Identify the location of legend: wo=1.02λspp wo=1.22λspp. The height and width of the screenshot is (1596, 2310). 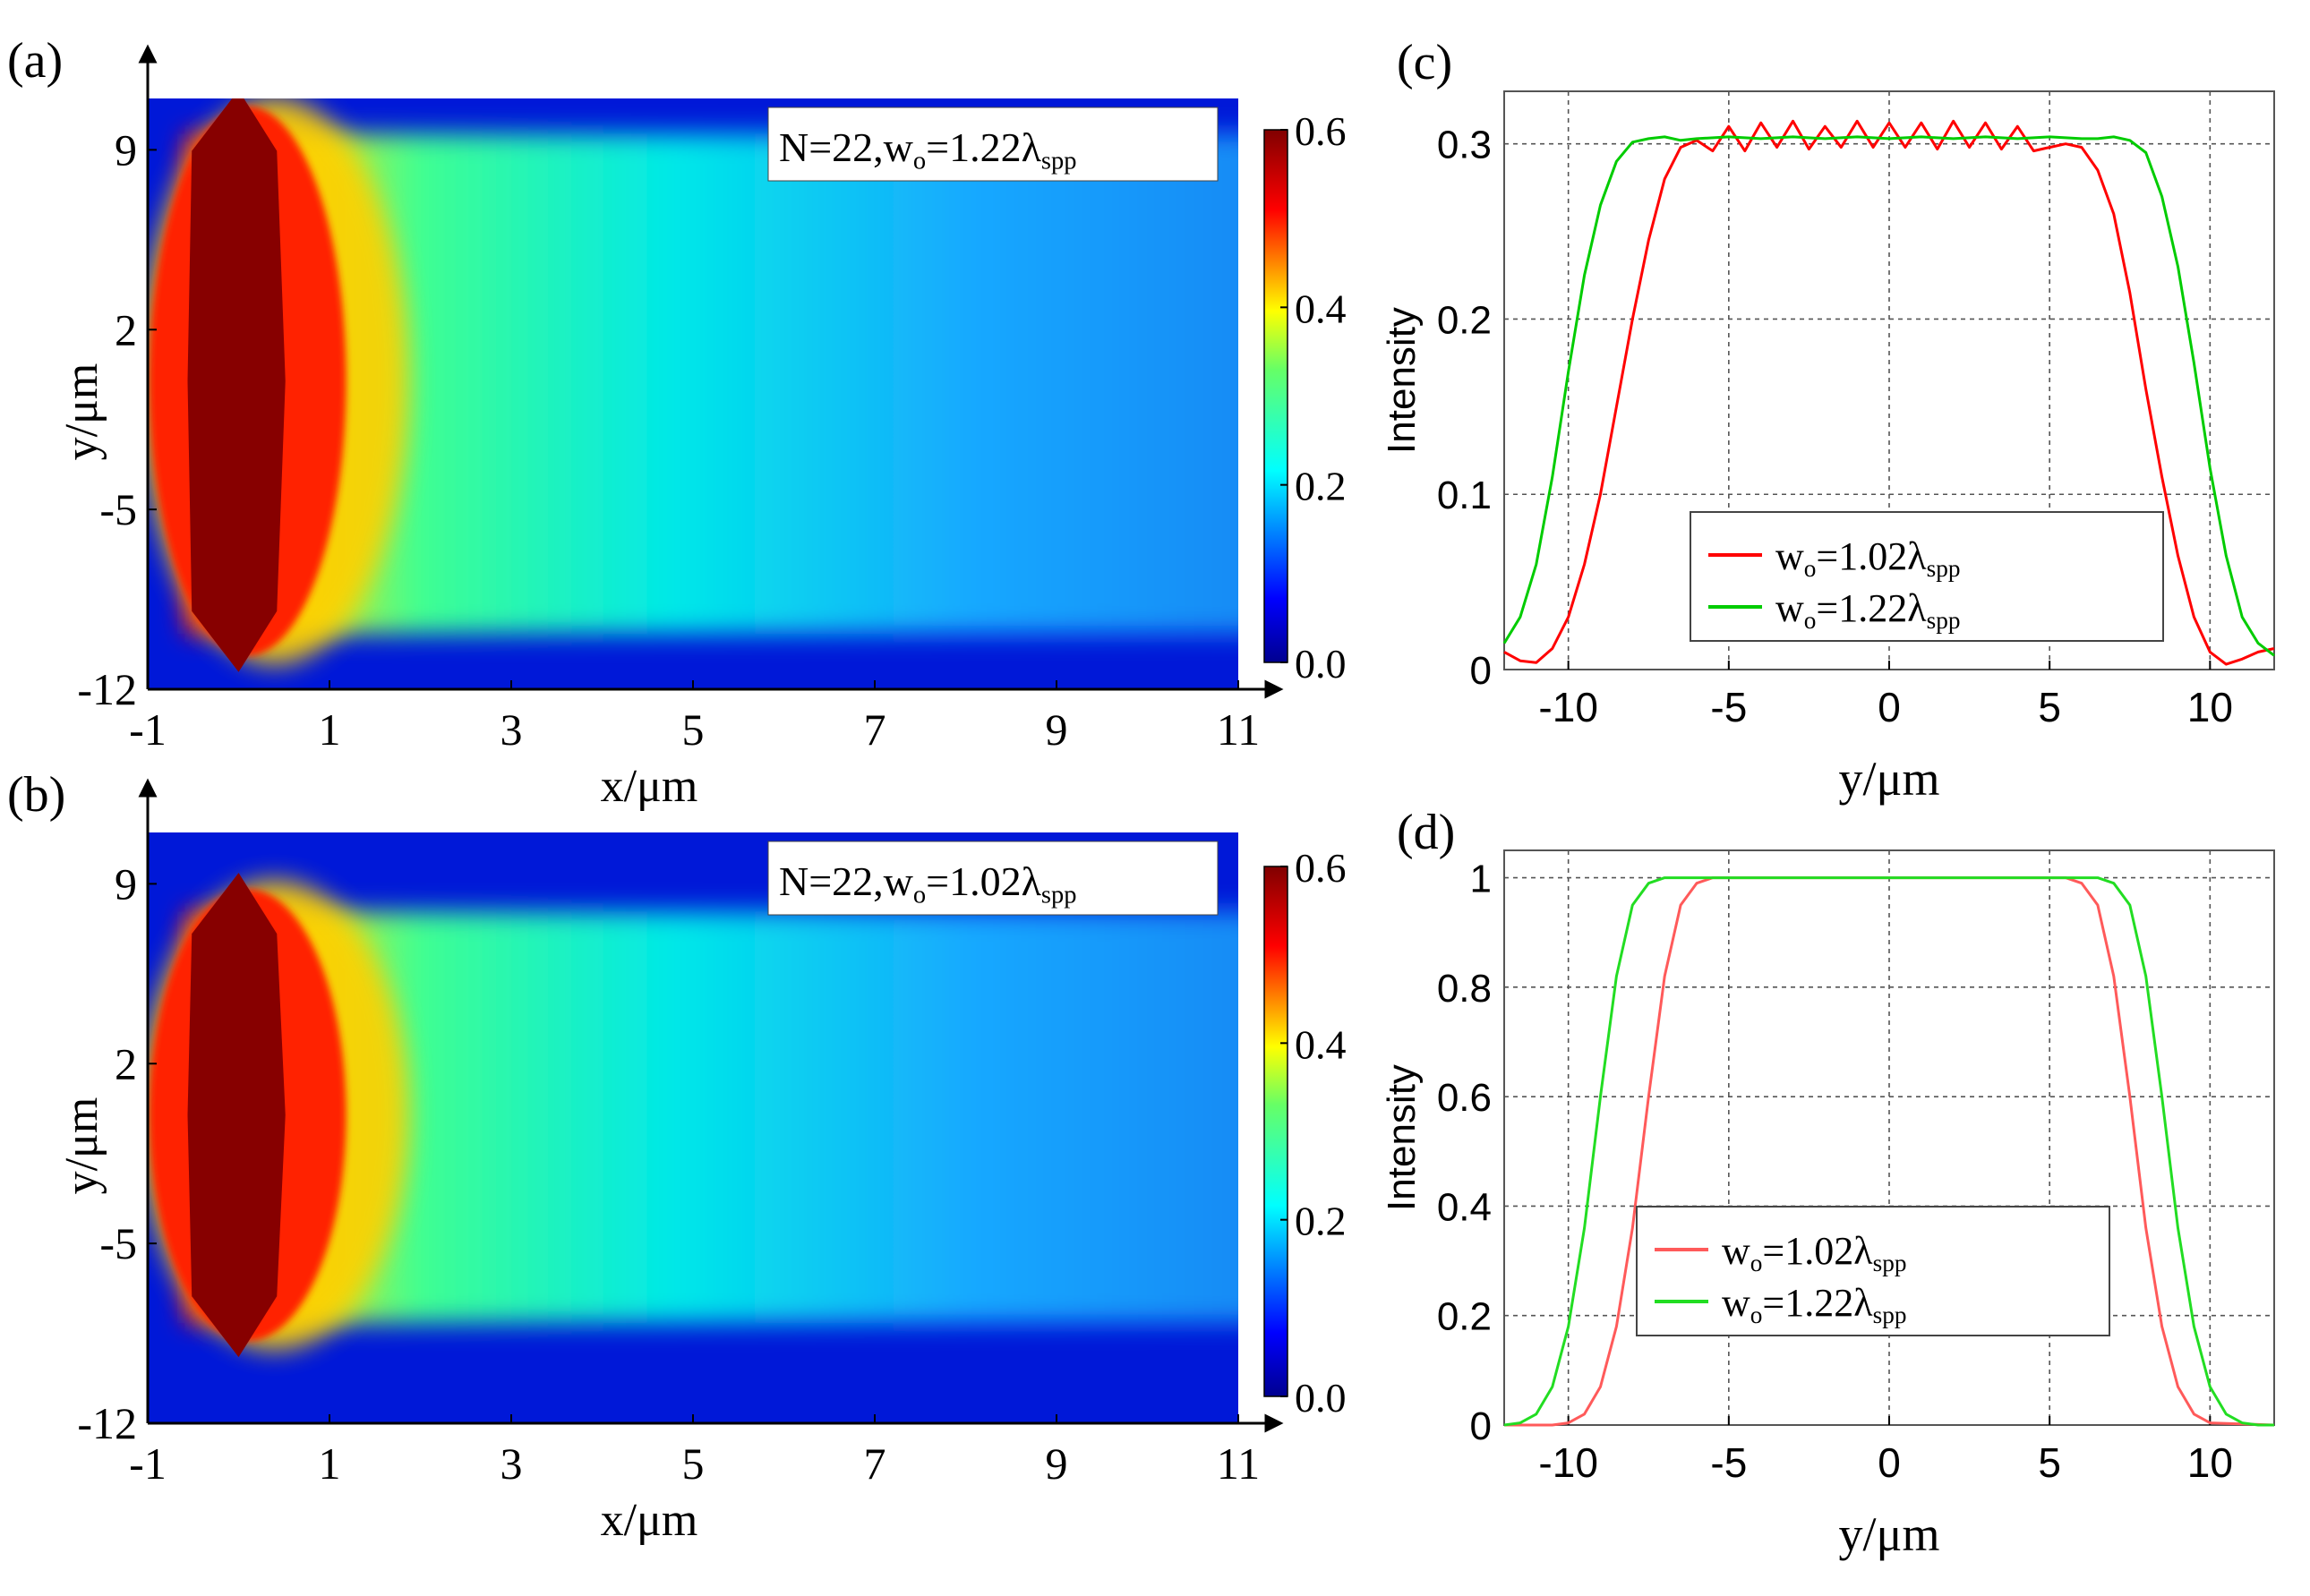
(1873, 1271).